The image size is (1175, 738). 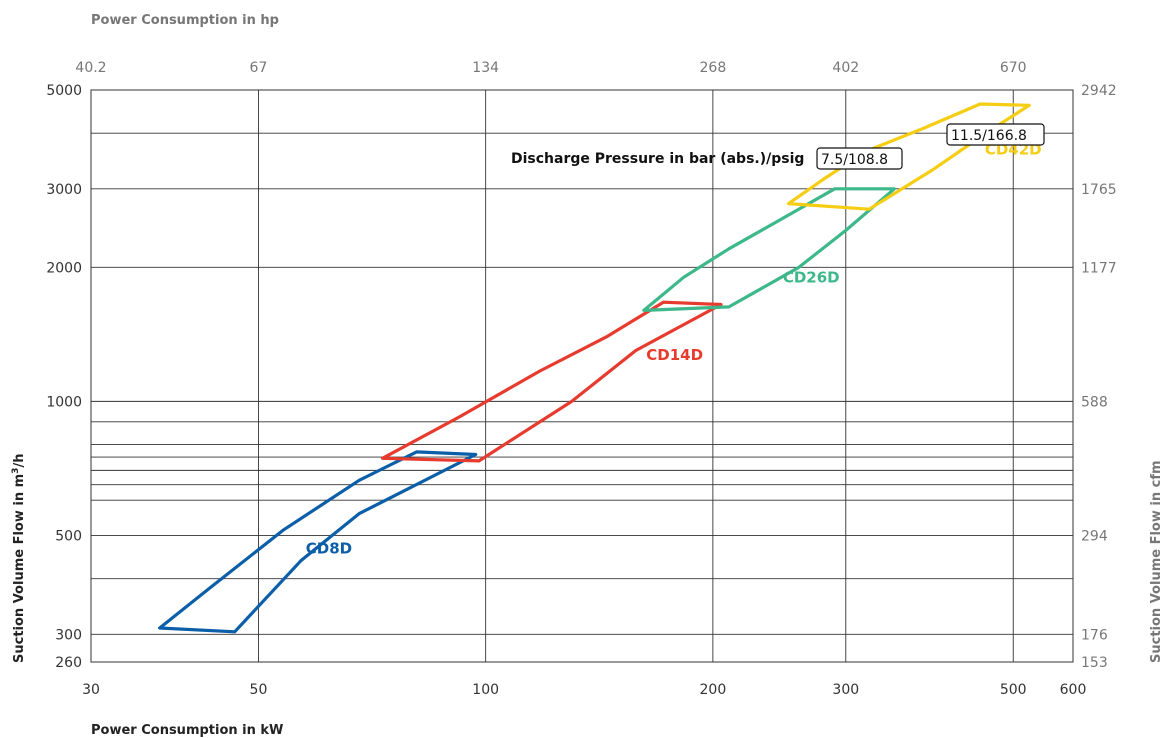 What do you see at coordinates (64, 91) in the screenshot?
I see `y-tick-label: 5000` at bounding box center [64, 91].